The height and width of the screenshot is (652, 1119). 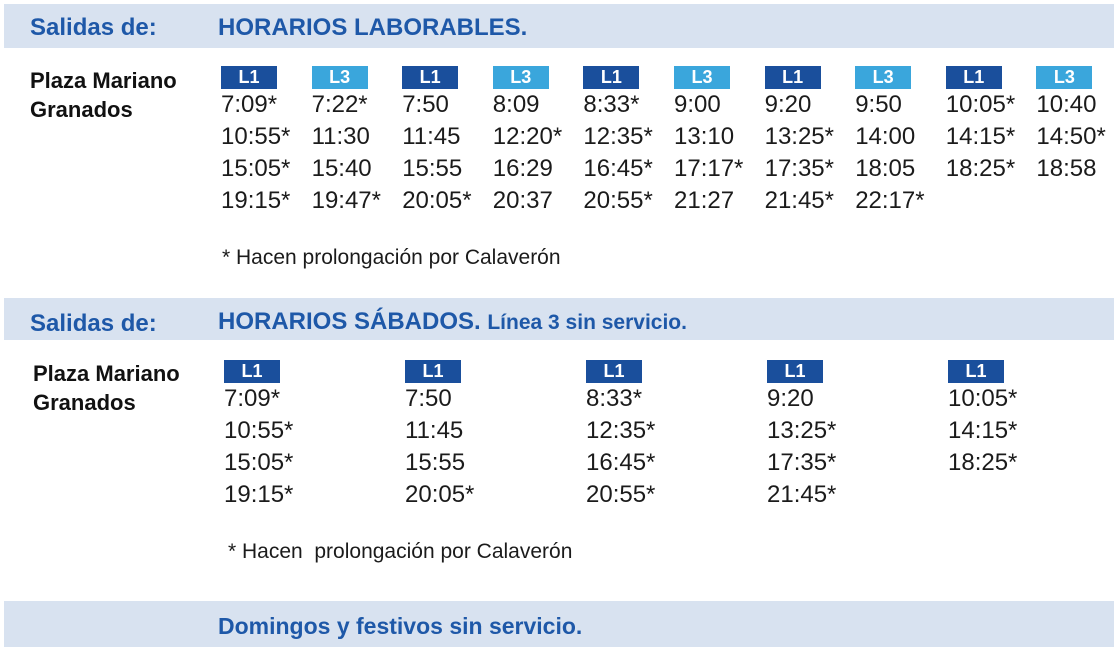 I want to click on departure-time: 15:55, so click(x=435, y=462).